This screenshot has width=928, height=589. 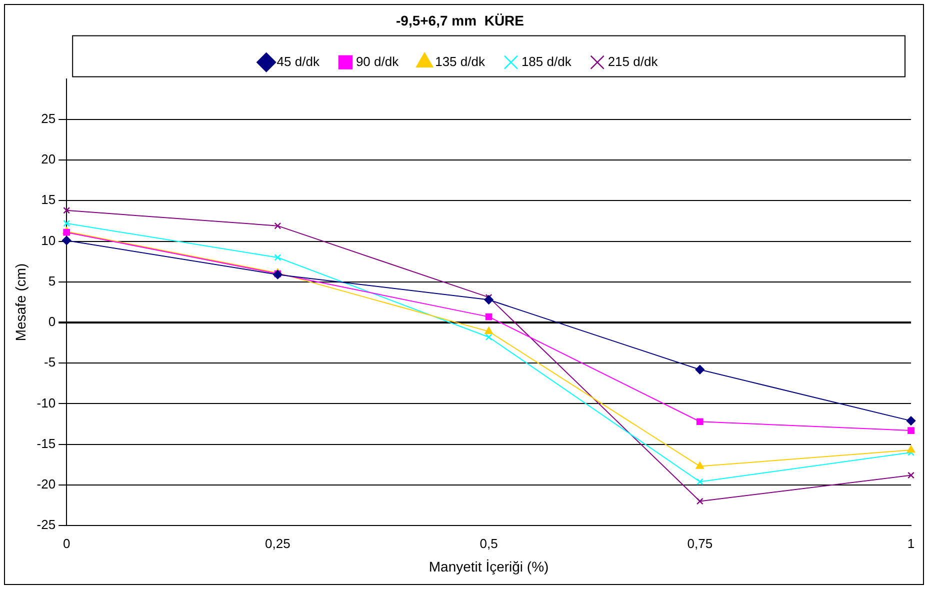 What do you see at coordinates (48, 200) in the screenshot?
I see `y-tick-label: 15` at bounding box center [48, 200].